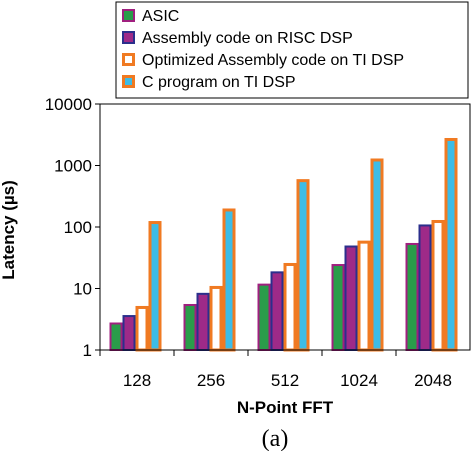  What do you see at coordinates (68, 104) in the screenshot?
I see `y-tick-label: 10000` at bounding box center [68, 104].